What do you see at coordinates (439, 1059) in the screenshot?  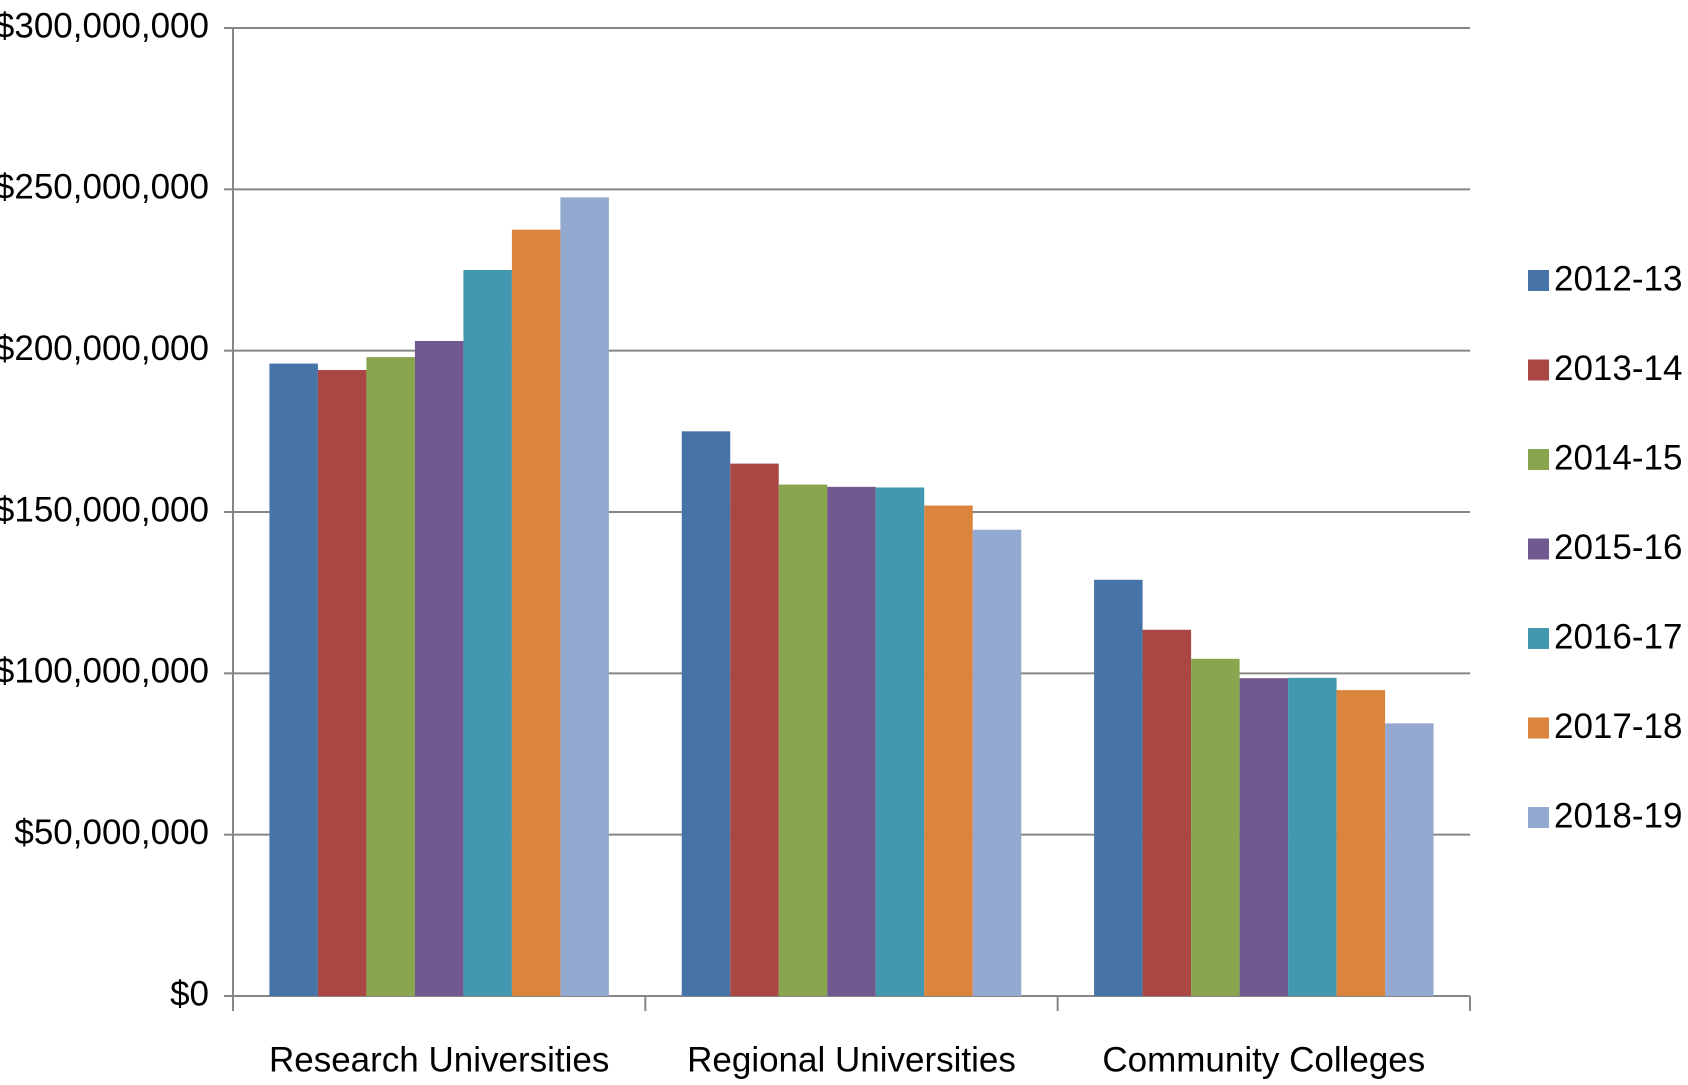 I see `x-category-label: Research Universities` at bounding box center [439, 1059].